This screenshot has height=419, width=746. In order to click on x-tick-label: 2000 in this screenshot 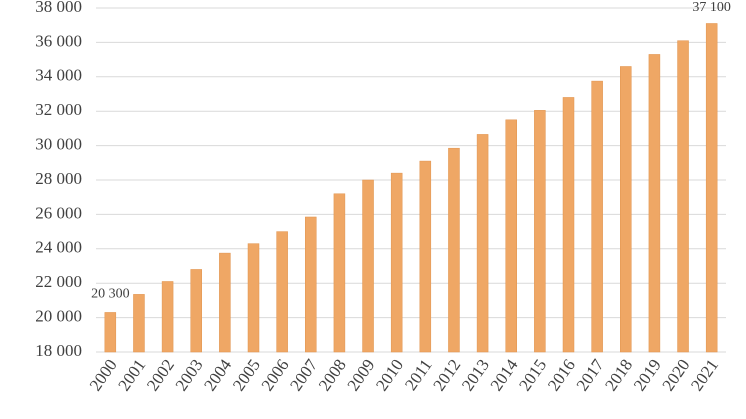, I will do `click(103, 375)`.